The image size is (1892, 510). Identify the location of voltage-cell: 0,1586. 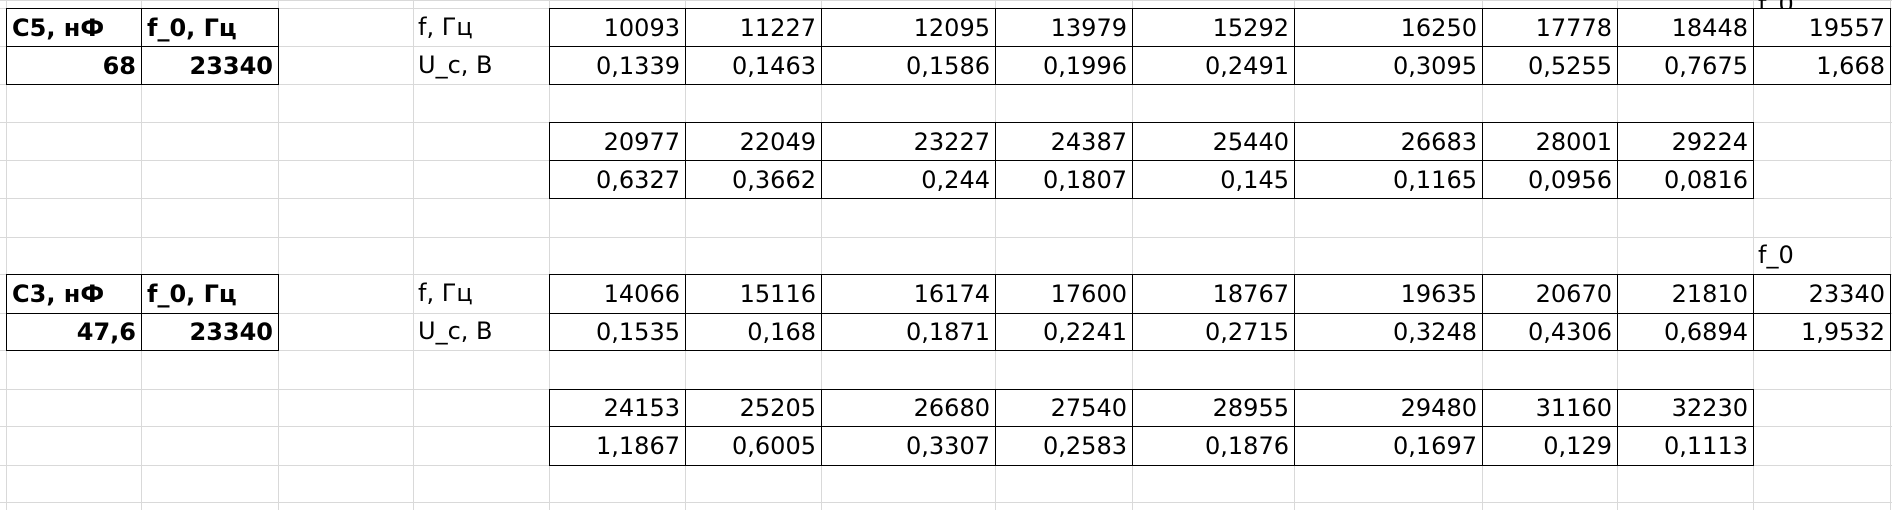
(908, 65).